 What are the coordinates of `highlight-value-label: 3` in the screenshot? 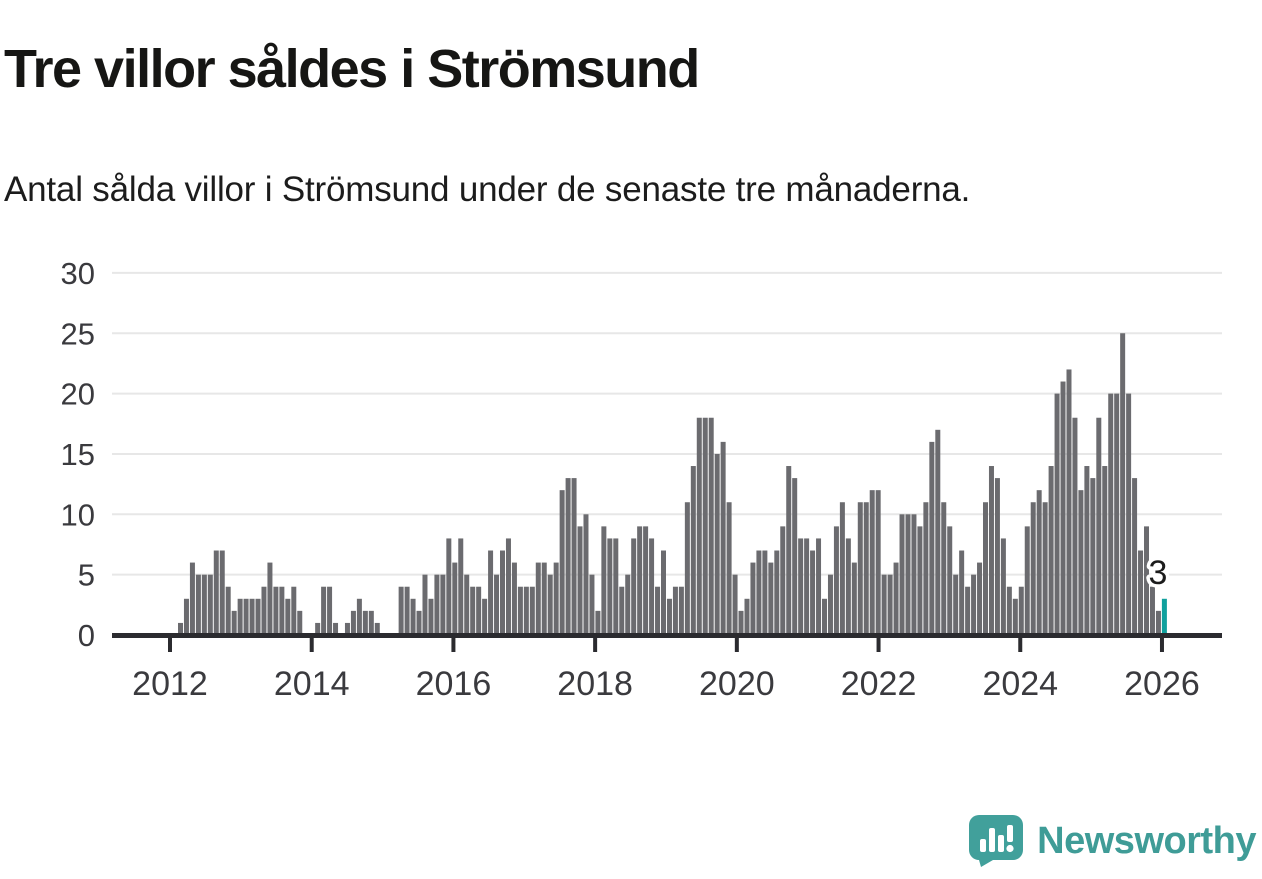 It's located at (1158, 573).